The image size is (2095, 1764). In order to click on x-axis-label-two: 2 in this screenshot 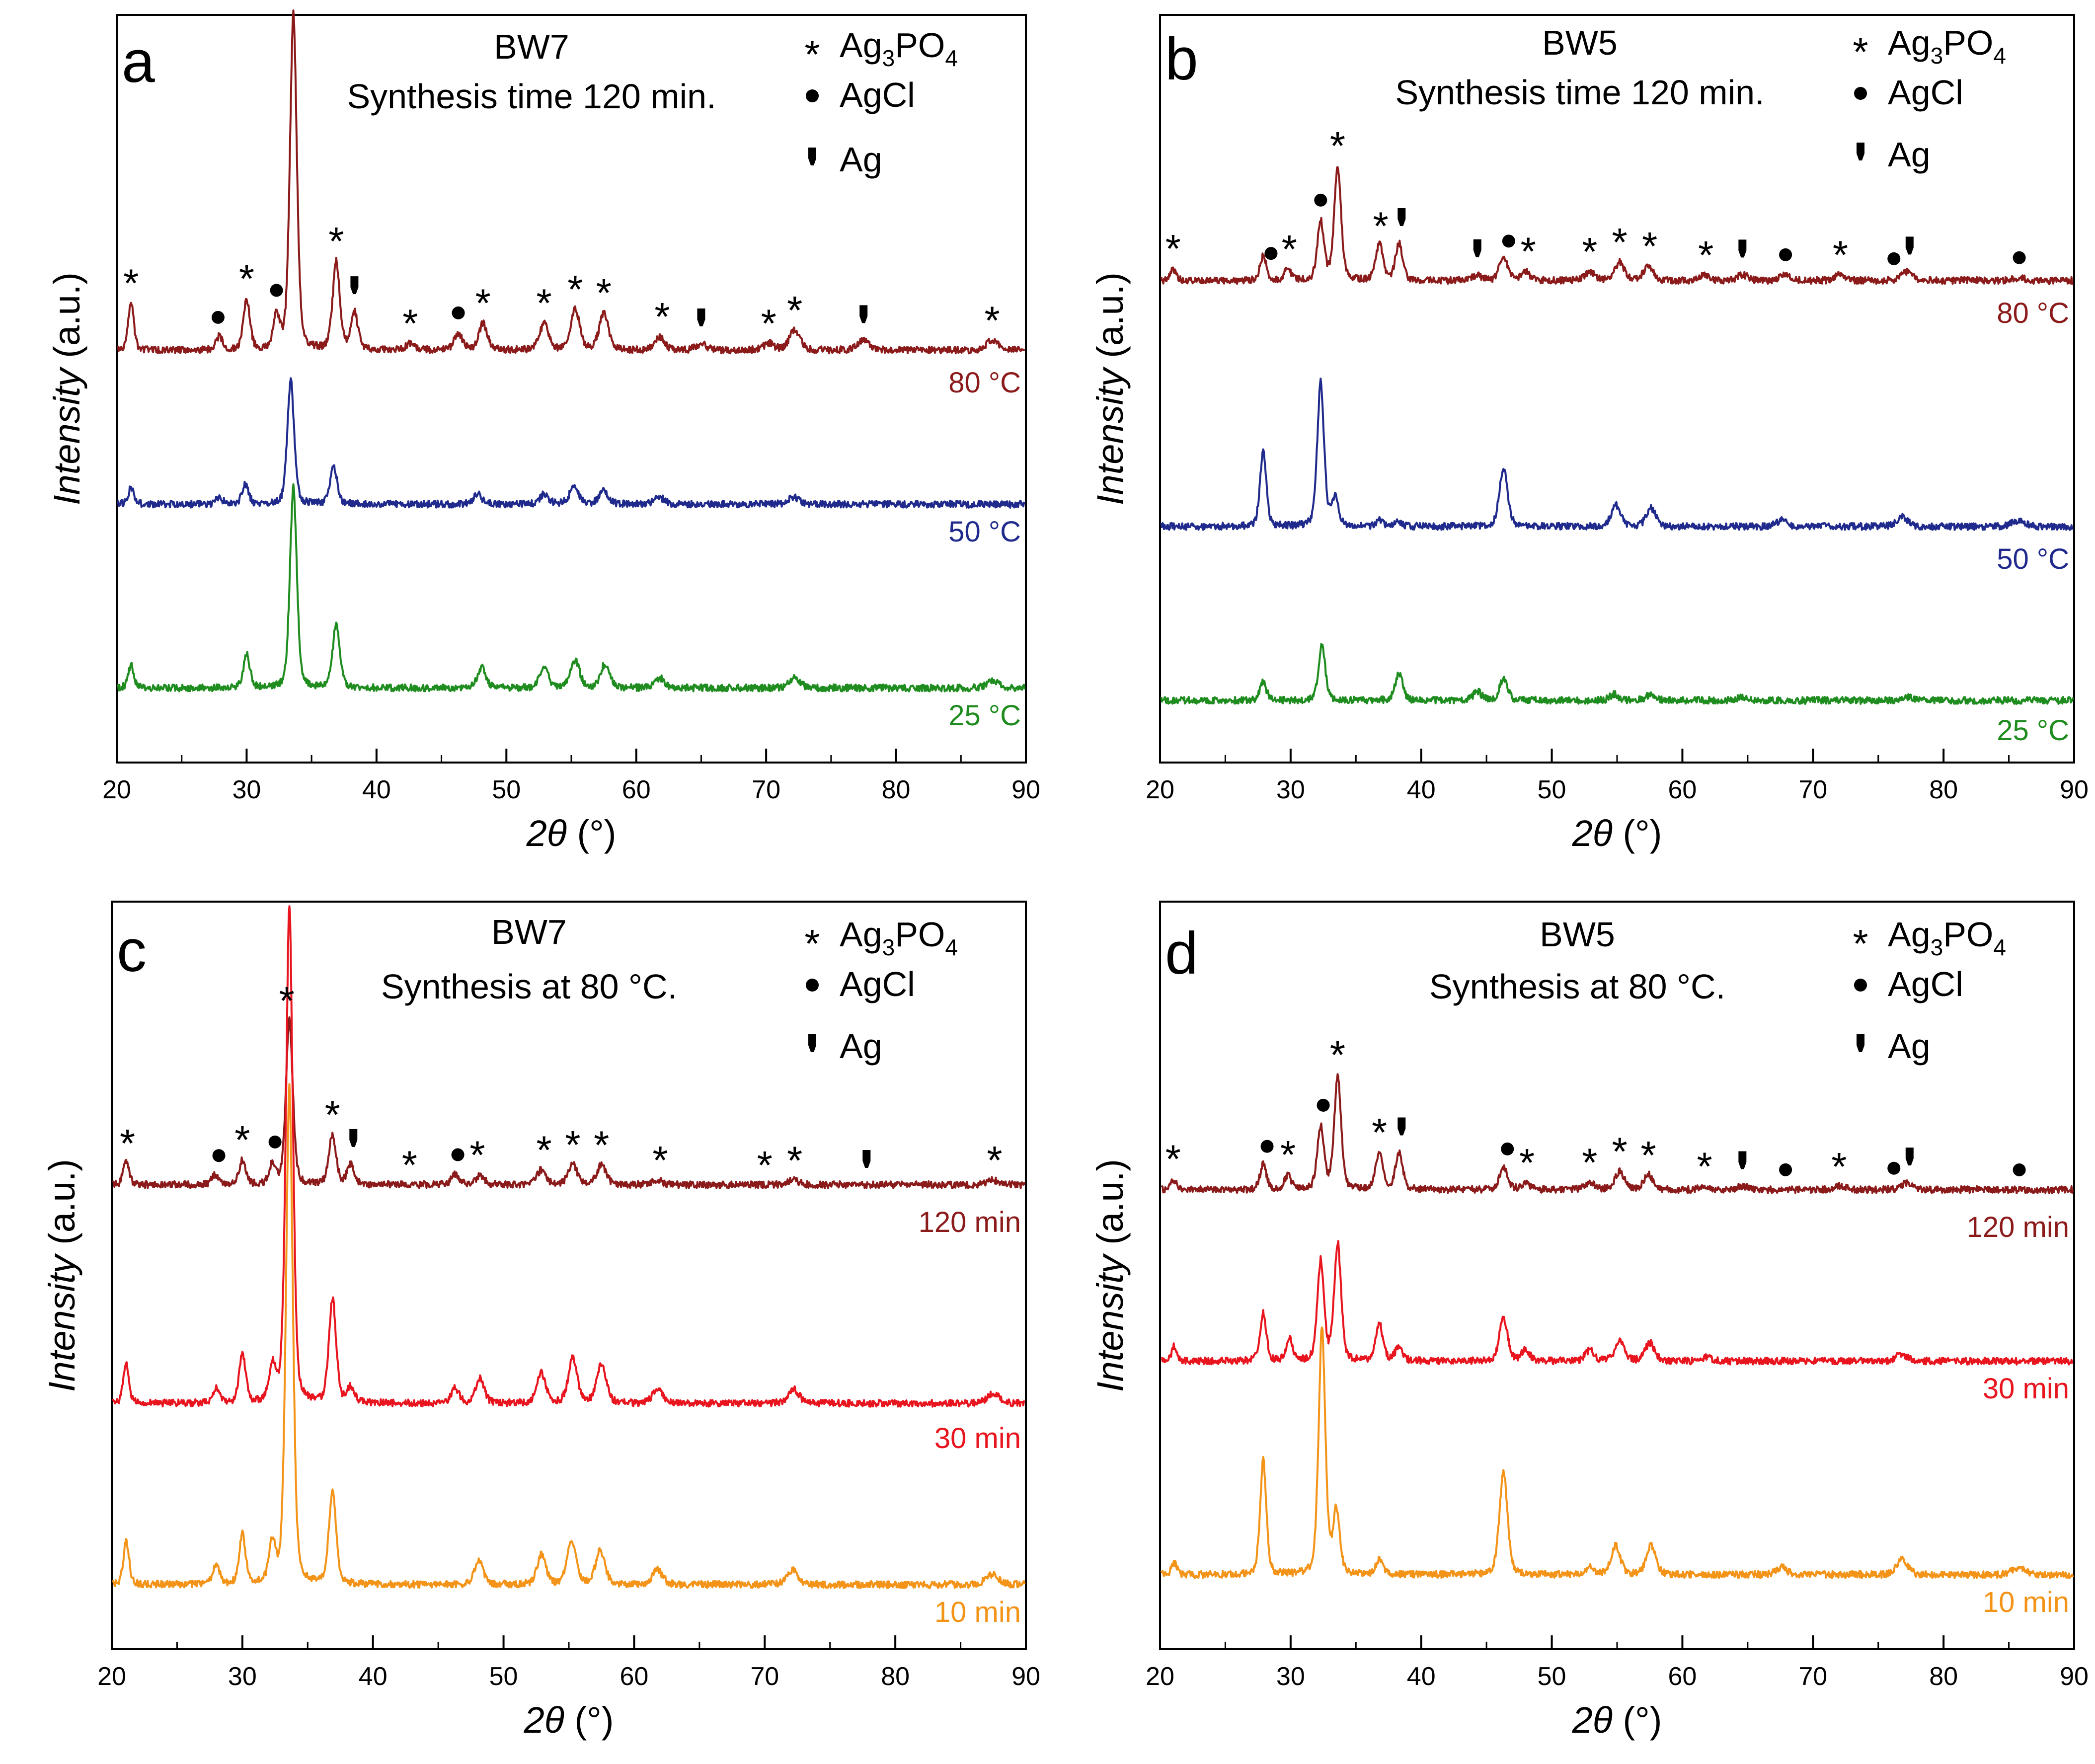, I will do `click(1583, 834)`.